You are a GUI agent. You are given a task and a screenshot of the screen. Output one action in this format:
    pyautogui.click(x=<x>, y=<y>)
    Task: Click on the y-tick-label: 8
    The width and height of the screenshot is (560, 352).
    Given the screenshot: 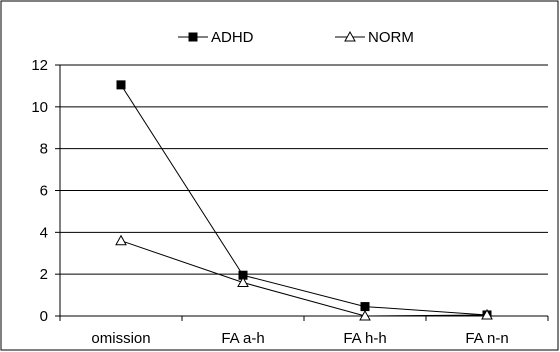 What is the action you would take?
    pyautogui.click(x=44, y=149)
    